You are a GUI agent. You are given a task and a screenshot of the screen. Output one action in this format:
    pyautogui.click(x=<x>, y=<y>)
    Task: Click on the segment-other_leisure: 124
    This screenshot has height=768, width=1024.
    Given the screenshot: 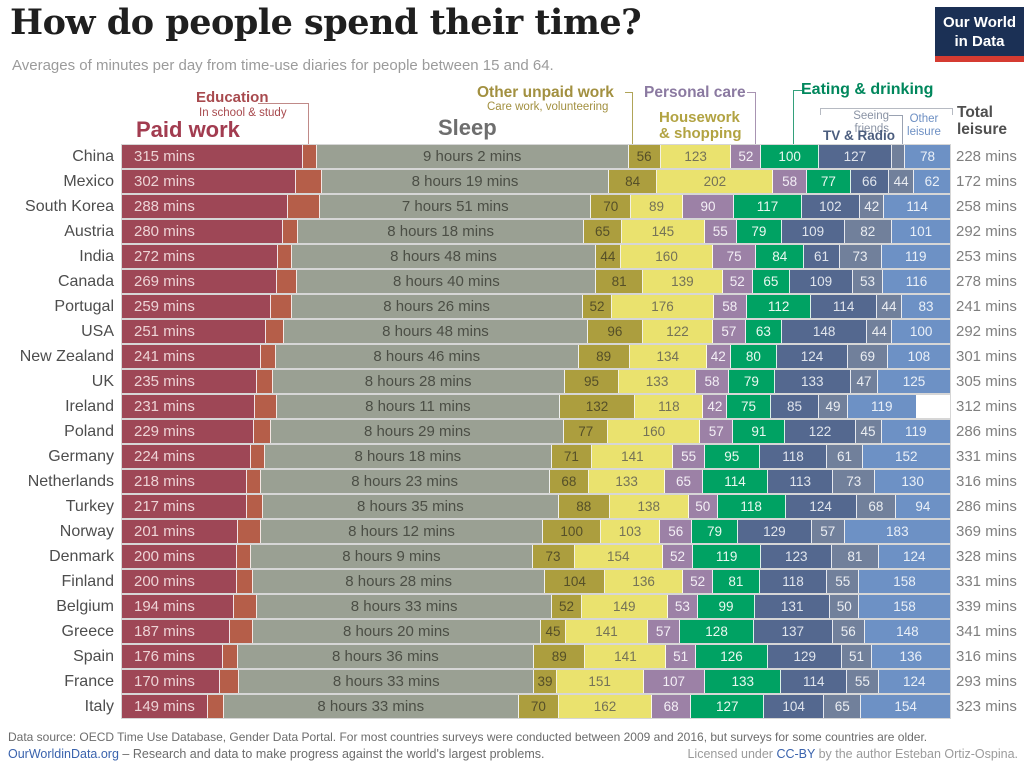 What is the action you would take?
    pyautogui.click(x=914, y=681)
    